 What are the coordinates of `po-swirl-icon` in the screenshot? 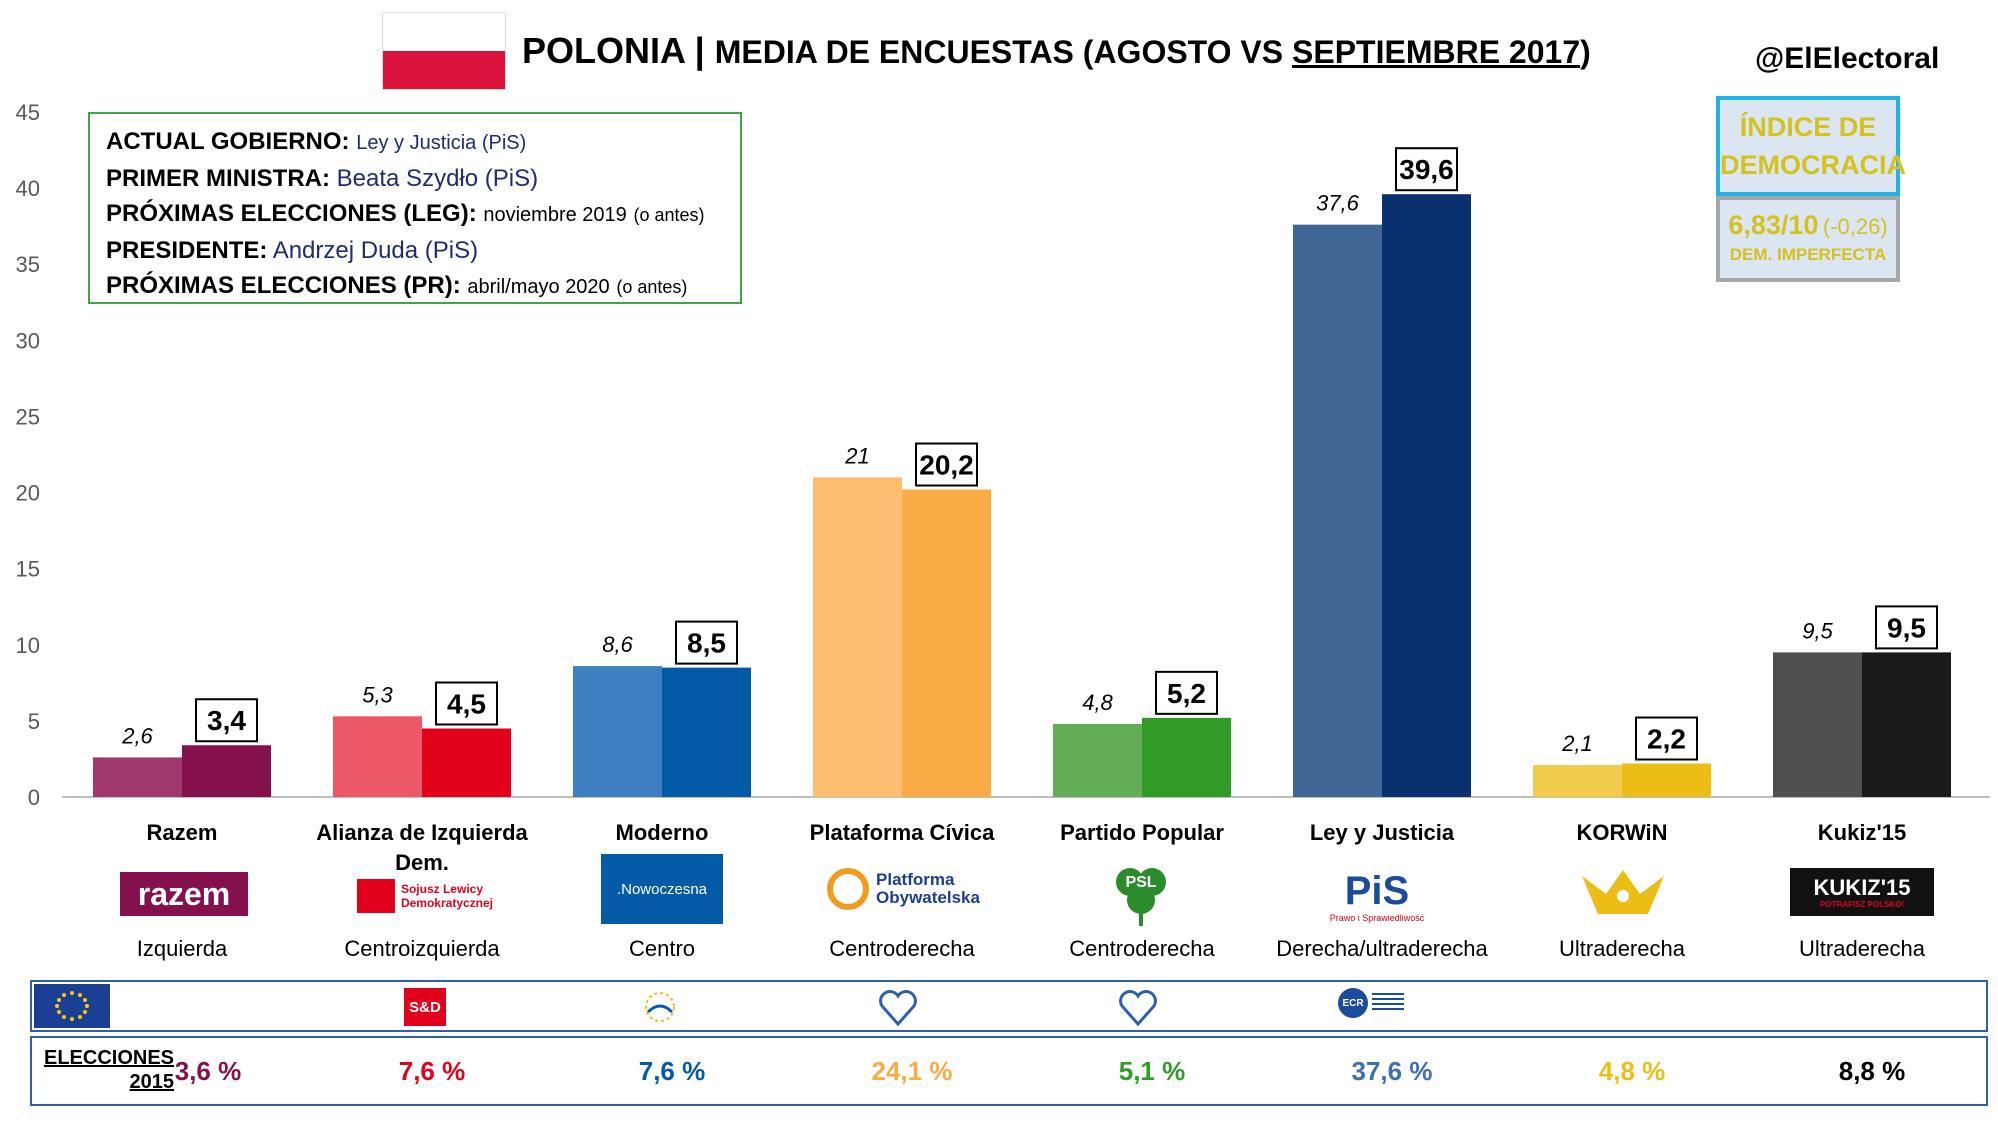 It's located at (848, 889).